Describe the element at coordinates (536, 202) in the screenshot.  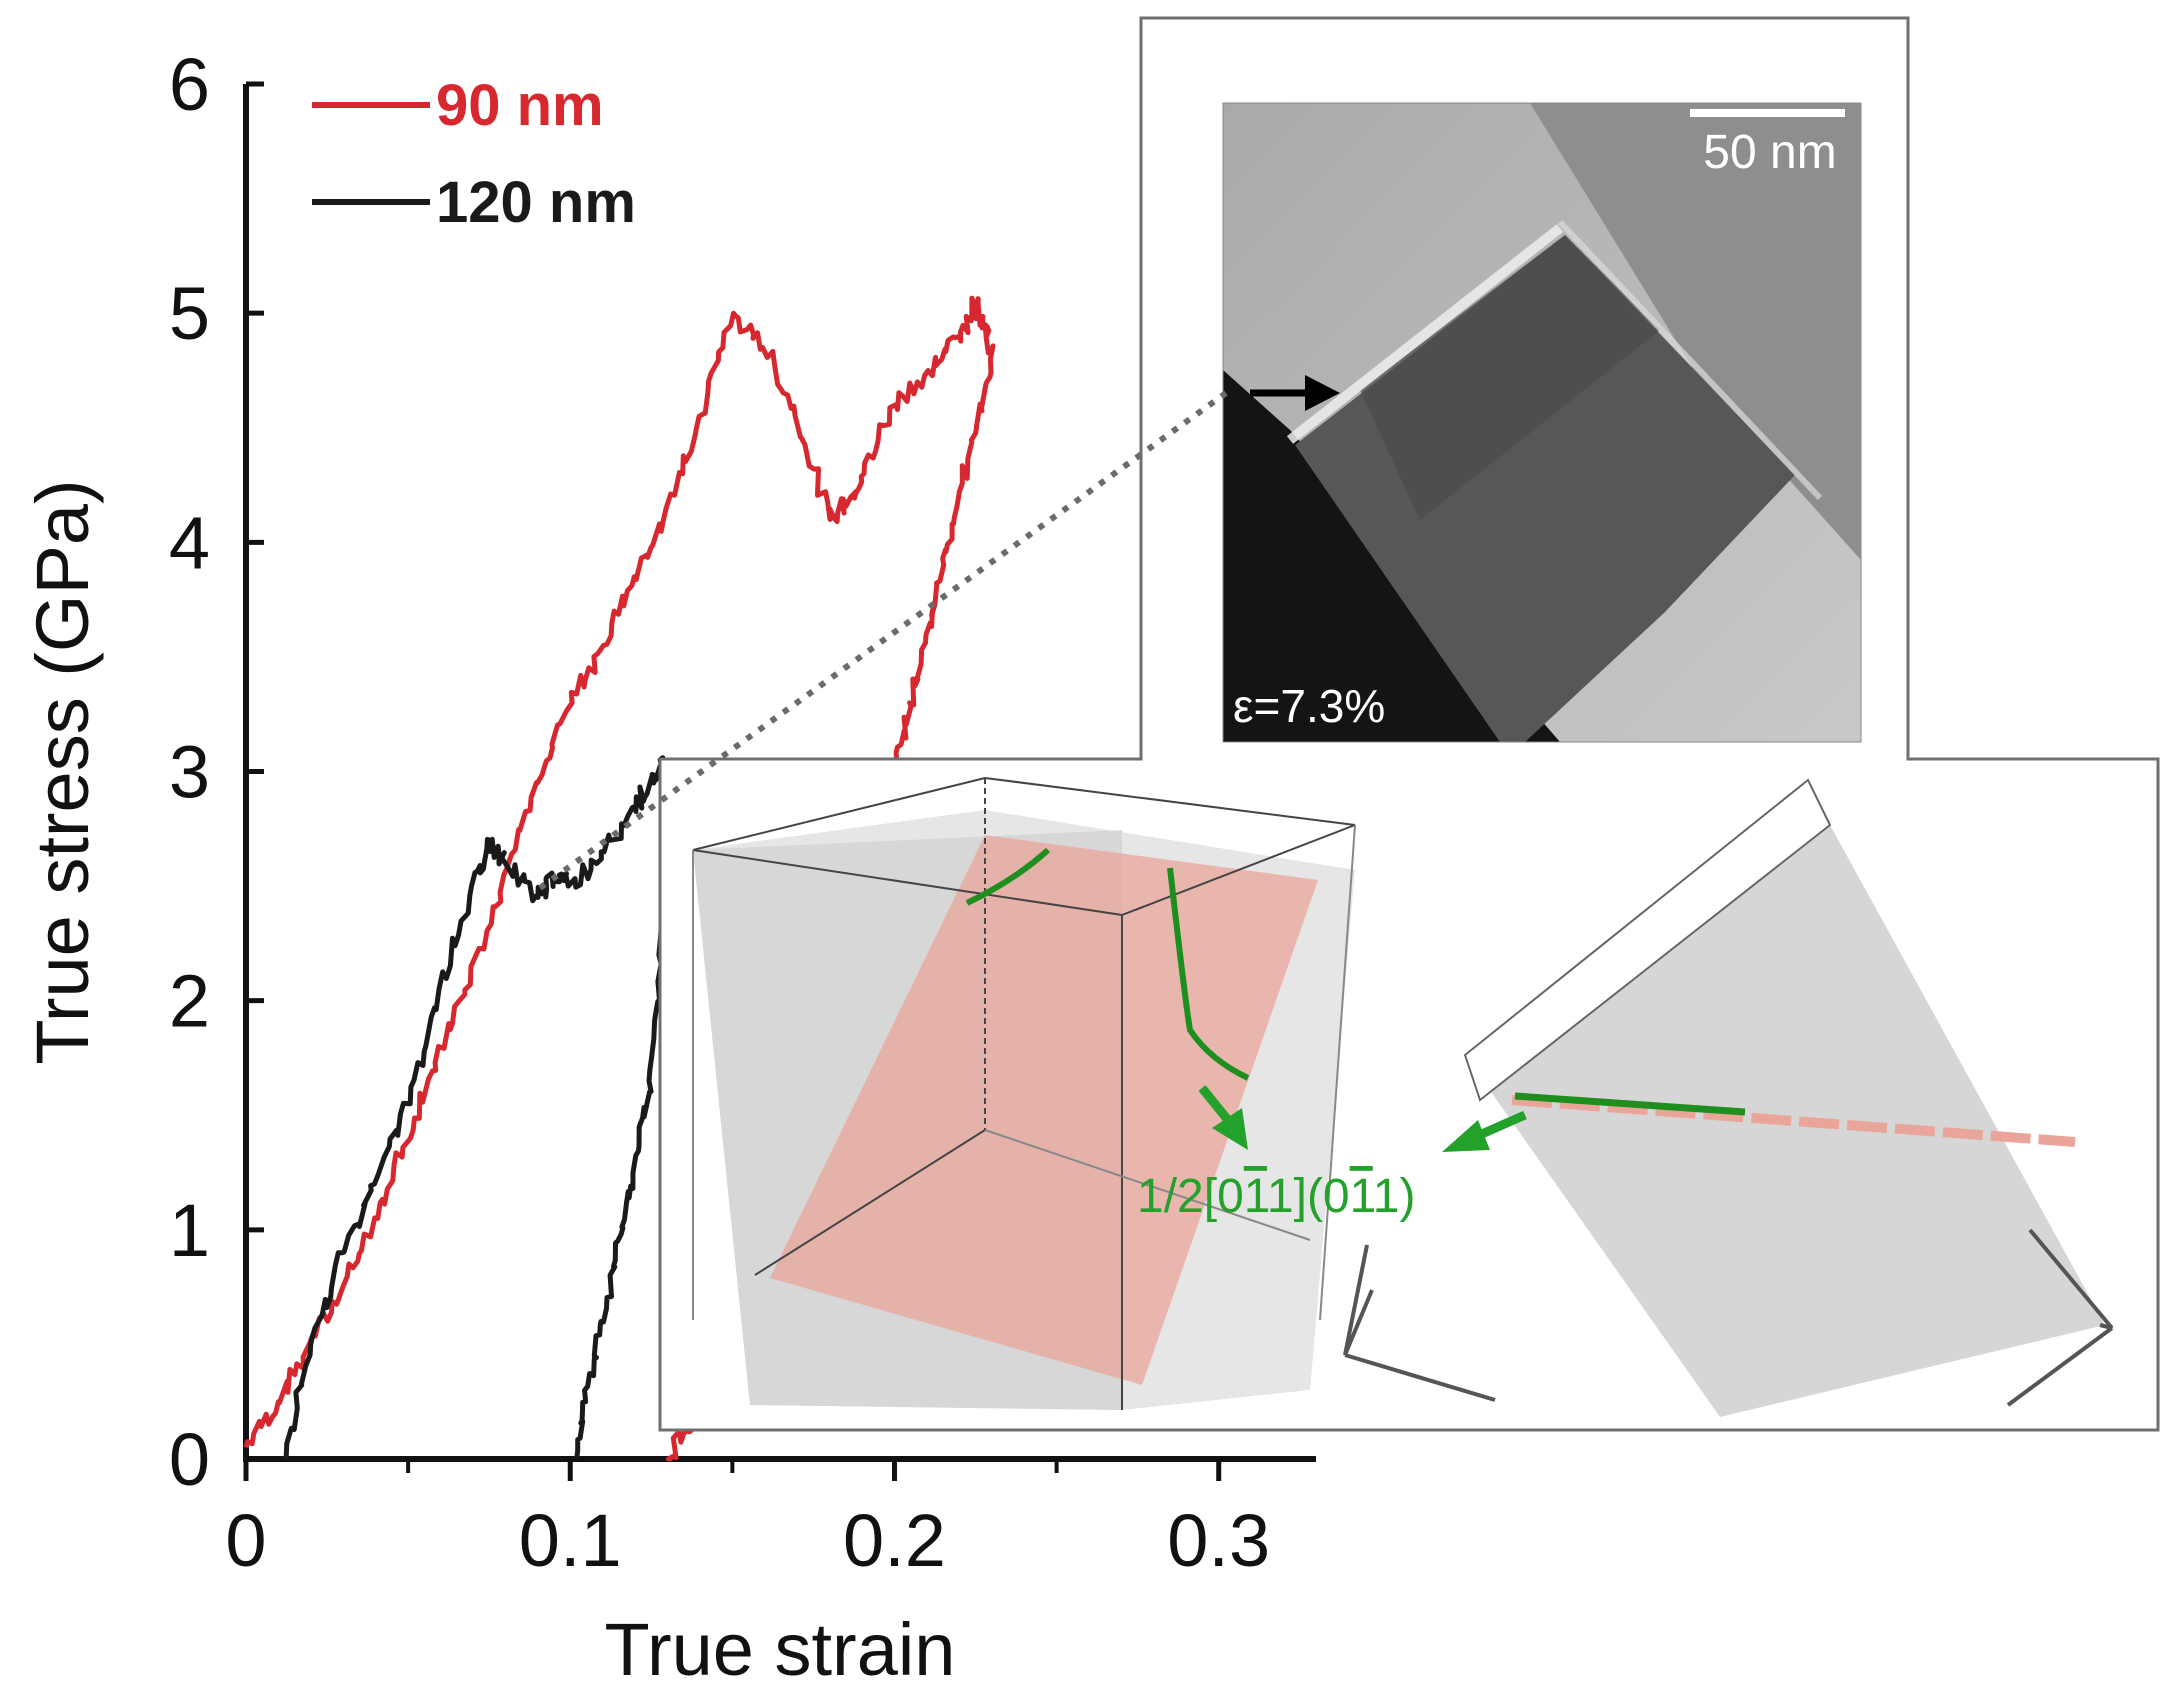
I see `legend-label-120nm: 120 nm` at that location.